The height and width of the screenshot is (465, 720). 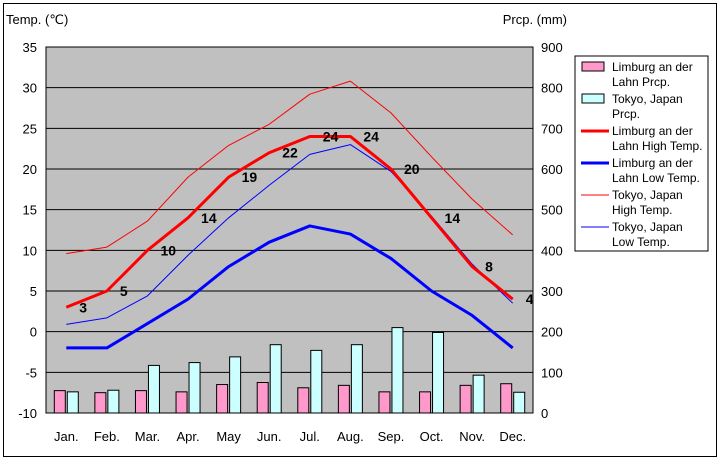 I want to click on x-tick-label: Nov., so click(x=472, y=436).